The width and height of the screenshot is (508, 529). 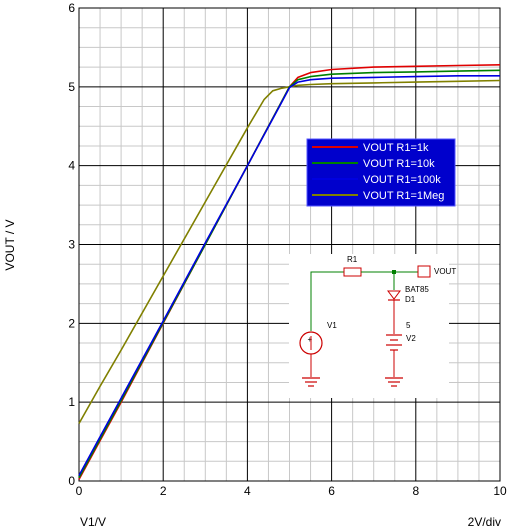 I want to click on r1-label: R1, so click(x=352, y=259).